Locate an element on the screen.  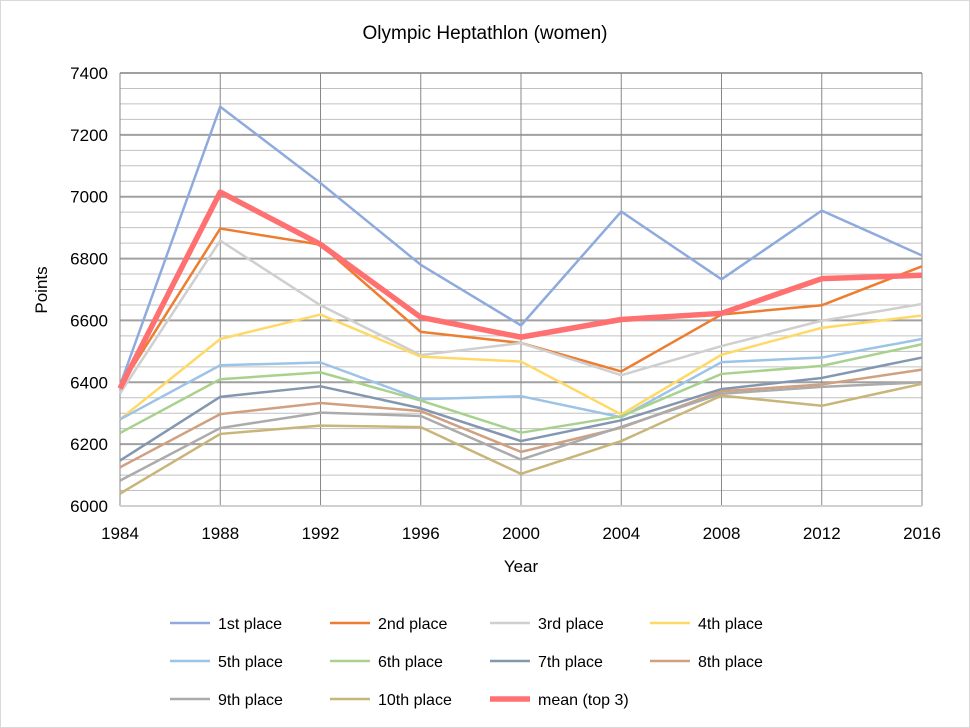
legend-item: 8th place is located at coordinates (706, 662).